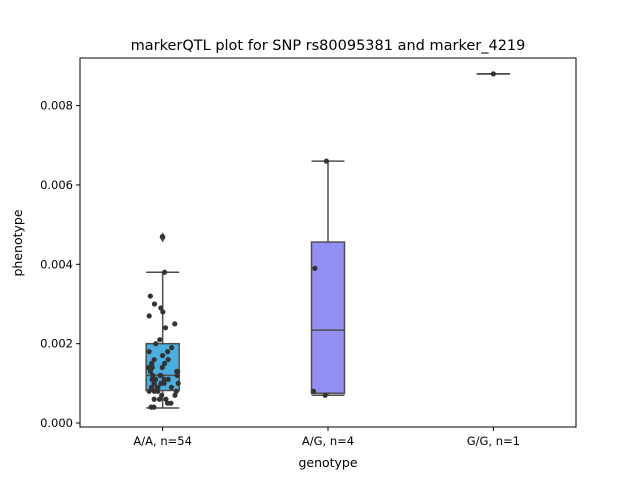 The height and width of the screenshot is (480, 640). Describe the element at coordinates (17, 242) in the screenshot. I see `y-axis-label: phenotype` at that location.